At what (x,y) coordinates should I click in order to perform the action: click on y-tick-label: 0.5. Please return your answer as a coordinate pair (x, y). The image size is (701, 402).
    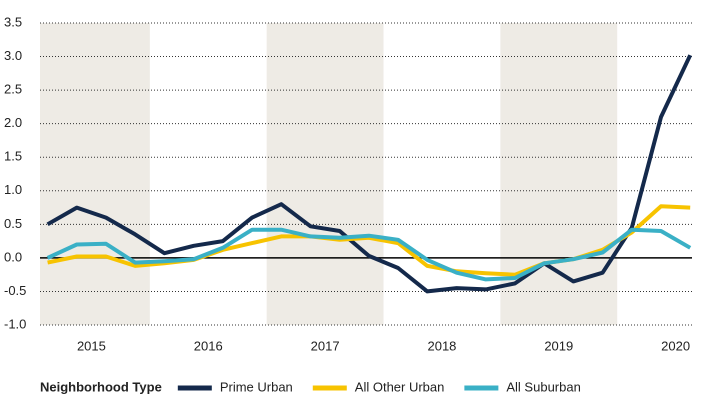
    Looking at the image, I should click on (13, 223).